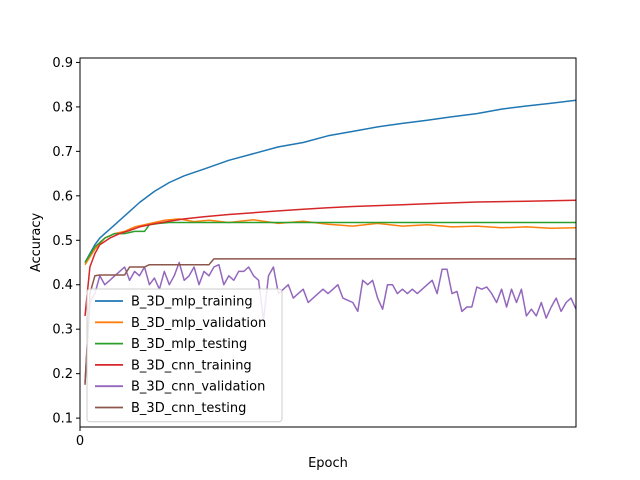 The height and width of the screenshot is (480, 640). I want to click on y-tick-label: 0.8, so click(62, 107).